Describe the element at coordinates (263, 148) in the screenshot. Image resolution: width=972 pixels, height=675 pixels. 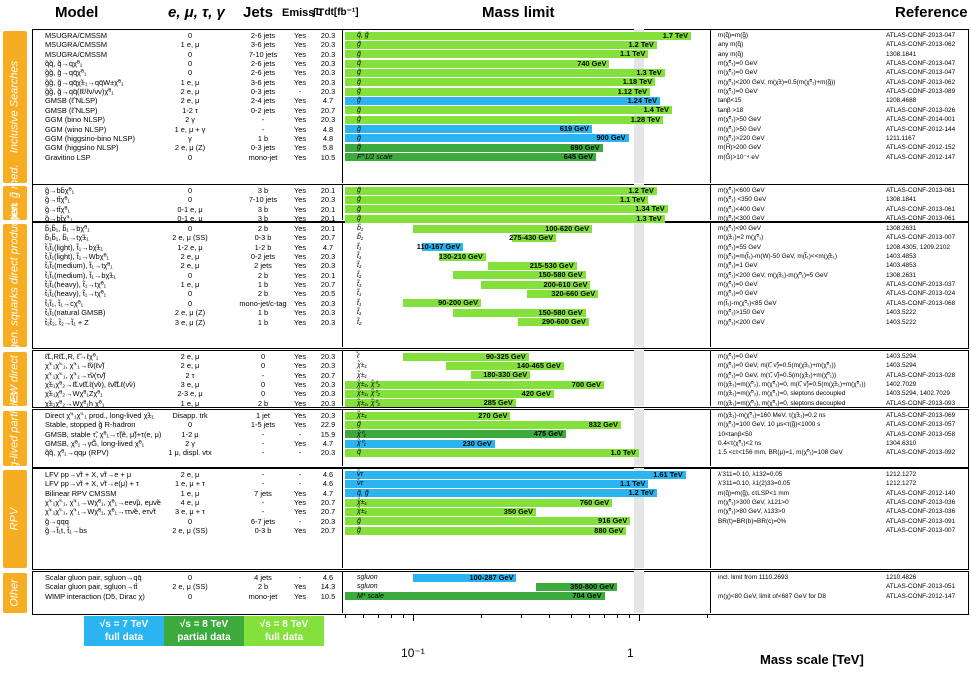
I see `jets-cell: 0-3 jets` at that location.